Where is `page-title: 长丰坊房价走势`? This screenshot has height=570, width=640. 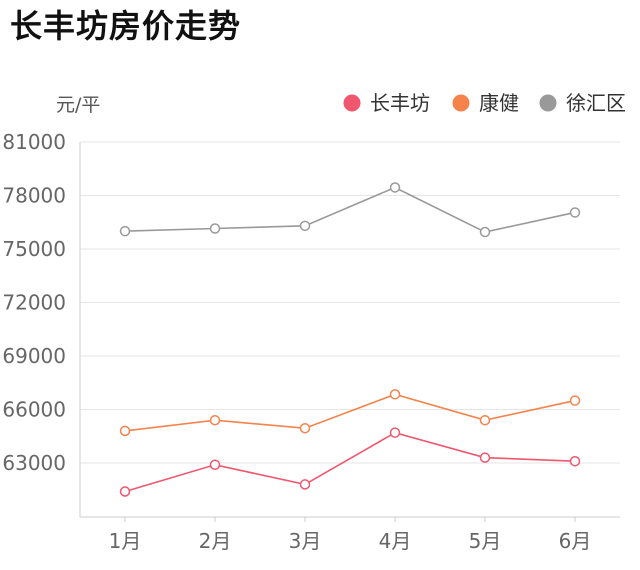 page-title: 长丰坊房价走势 is located at coordinates (126, 26).